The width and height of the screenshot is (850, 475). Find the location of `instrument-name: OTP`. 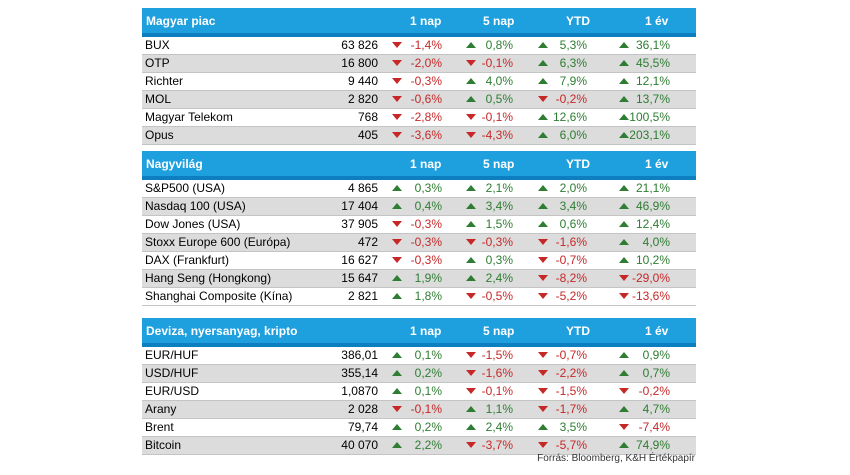

instrument-name: OTP is located at coordinates (157, 63).